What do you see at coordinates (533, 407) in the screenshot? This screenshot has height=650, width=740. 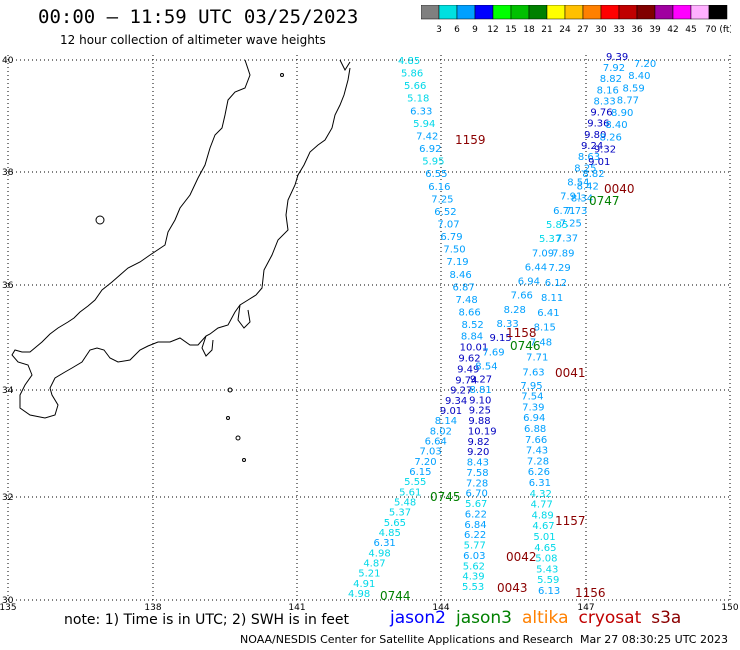 I see `wave-height-label: 7.39` at bounding box center [533, 407].